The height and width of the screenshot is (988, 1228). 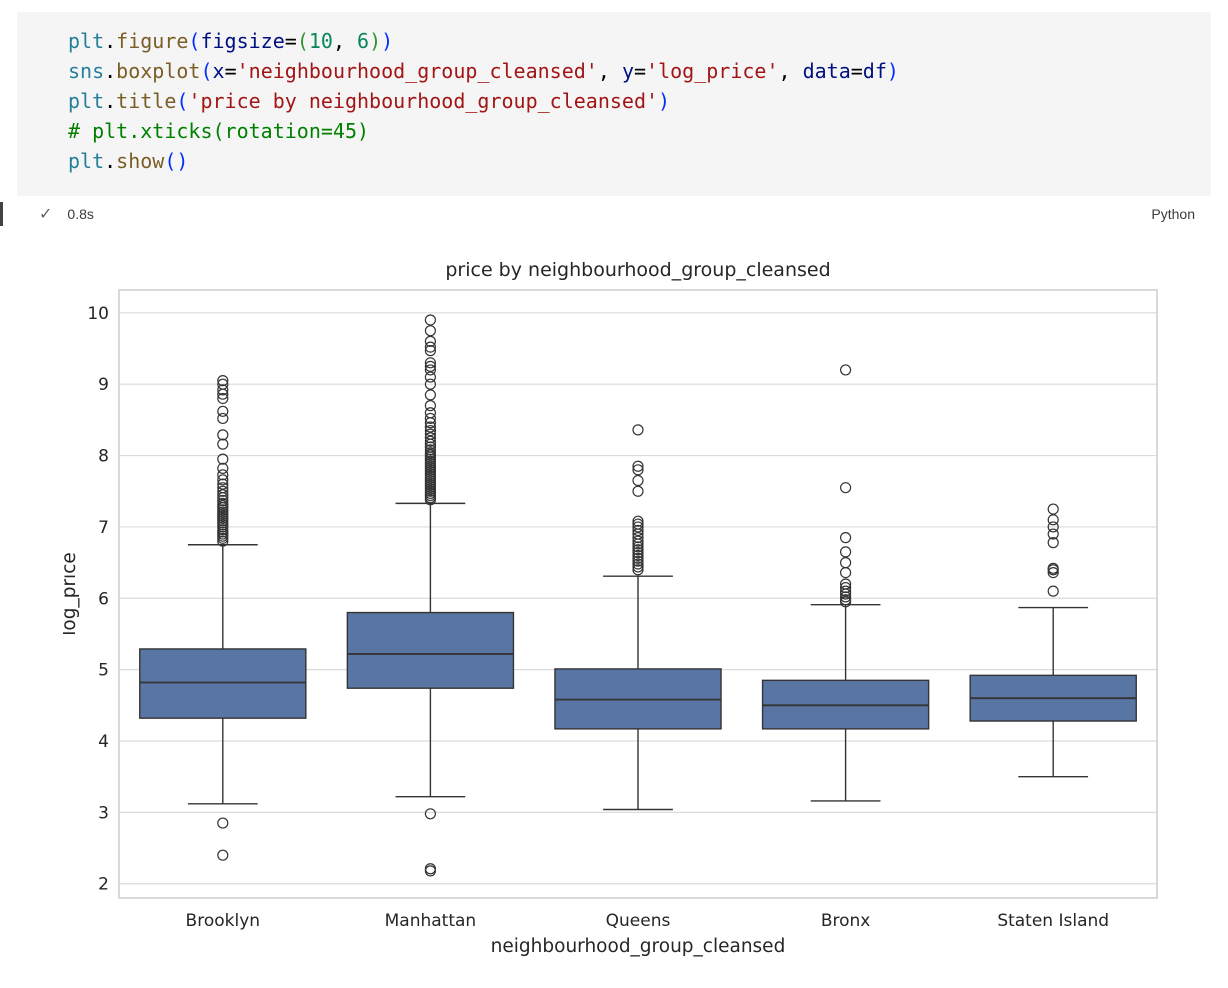 I want to click on svg-text: 8, so click(x=103, y=457).